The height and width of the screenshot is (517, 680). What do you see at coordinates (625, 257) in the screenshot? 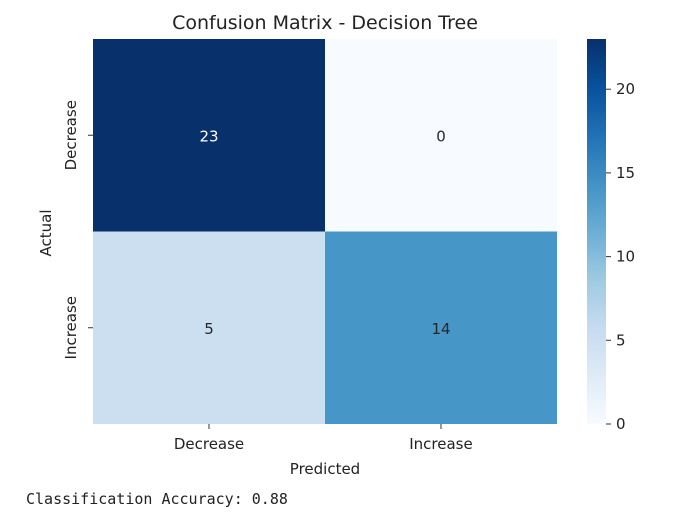
I see `colorbar-tick-label: 10` at bounding box center [625, 257].